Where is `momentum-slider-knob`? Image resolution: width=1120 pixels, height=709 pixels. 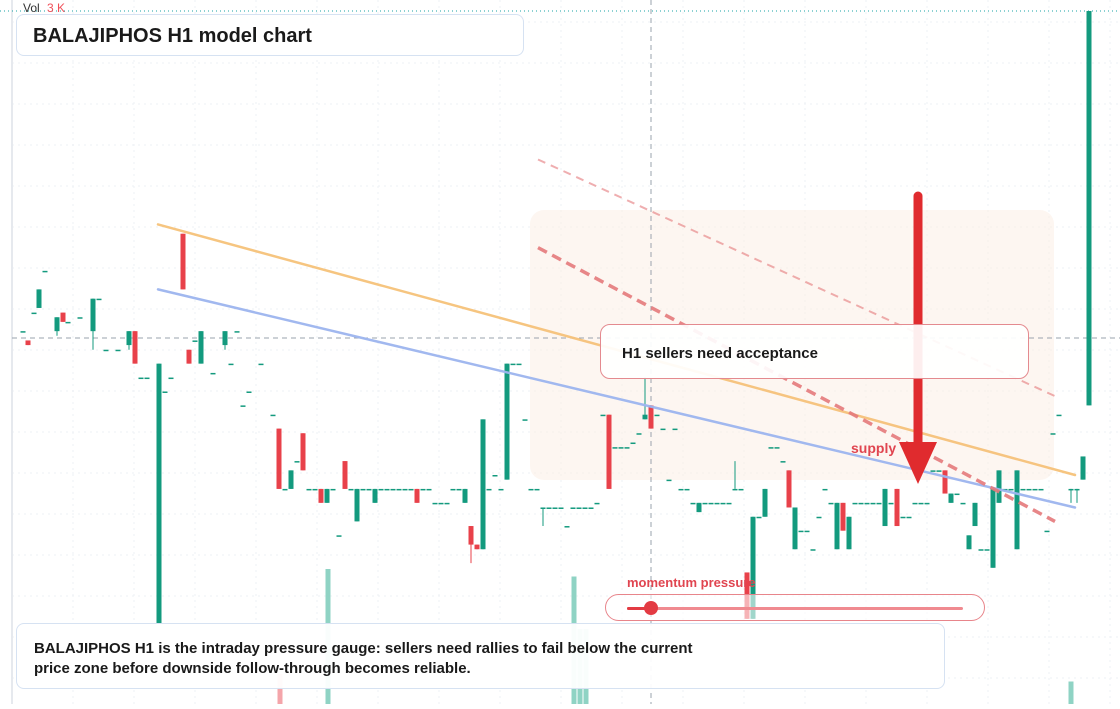 momentum-slider-knob is located at coordinates (650, 608).